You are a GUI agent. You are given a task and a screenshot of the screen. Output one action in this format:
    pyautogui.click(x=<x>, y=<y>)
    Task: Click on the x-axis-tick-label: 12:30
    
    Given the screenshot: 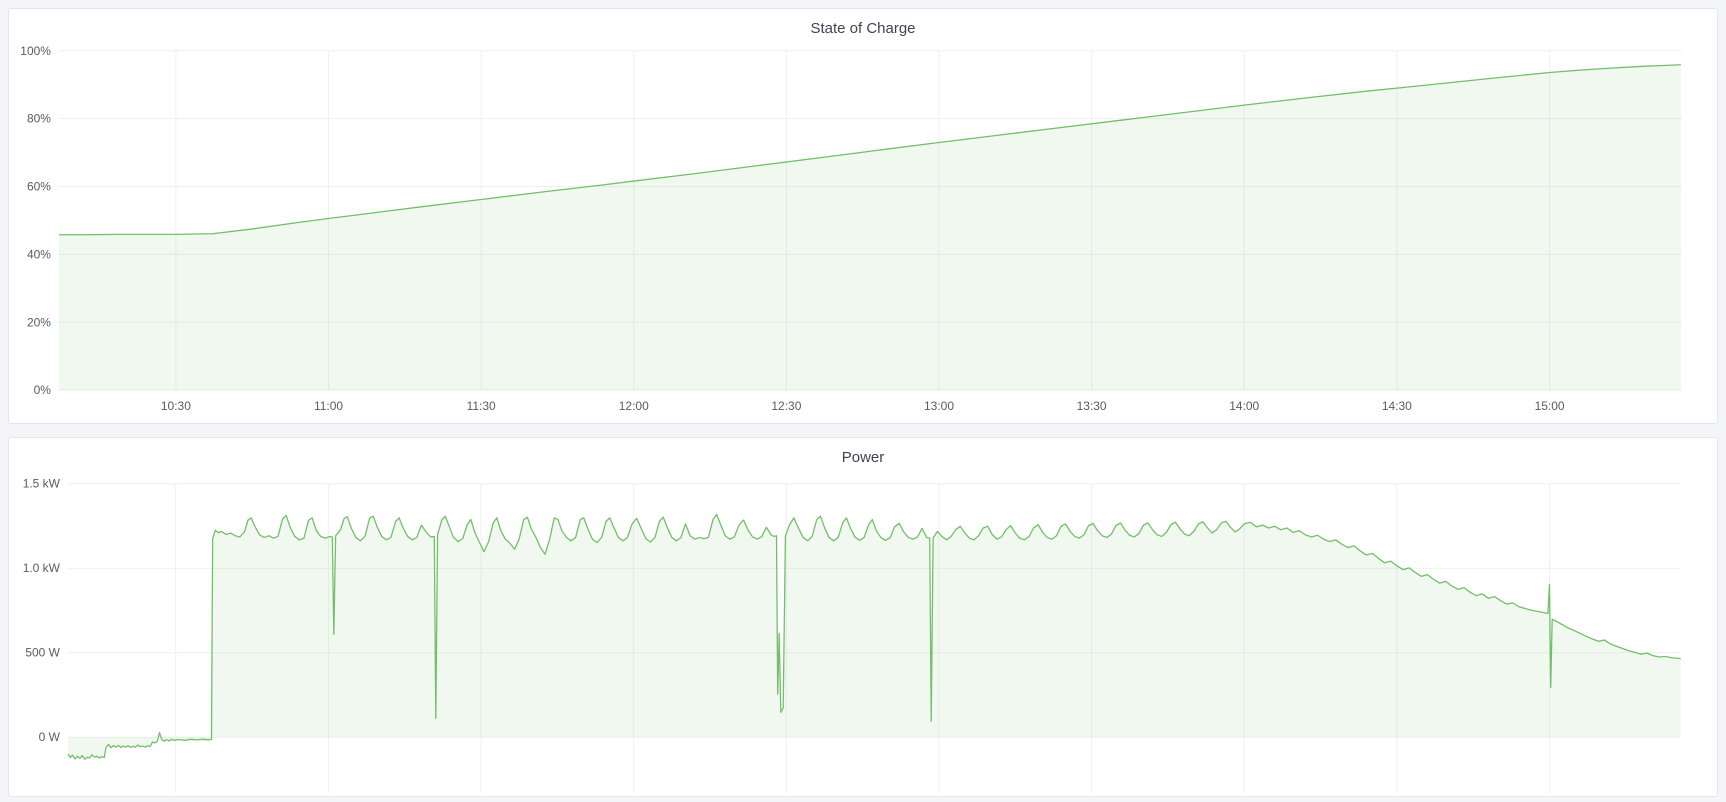 What is the action you would take?
    pyautogui.click(x=786, y=406)
    